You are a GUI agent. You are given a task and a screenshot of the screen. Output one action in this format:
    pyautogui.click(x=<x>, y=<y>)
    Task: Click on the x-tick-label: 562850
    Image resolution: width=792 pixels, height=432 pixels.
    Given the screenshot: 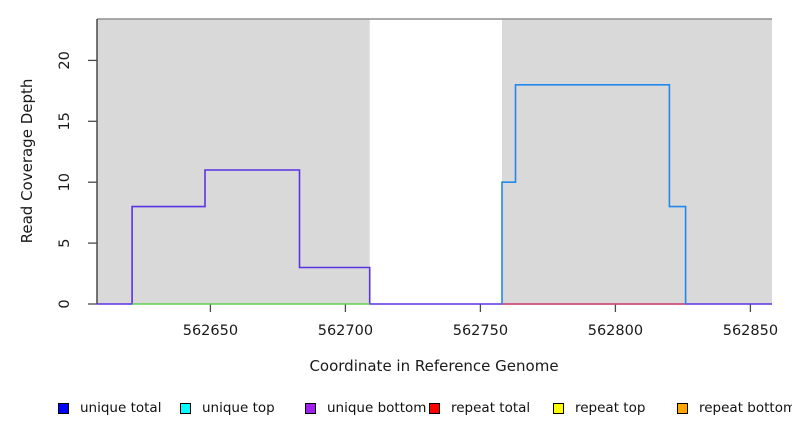 What is the action you would take?
    pyautogui.click(x=750, y=331)
    